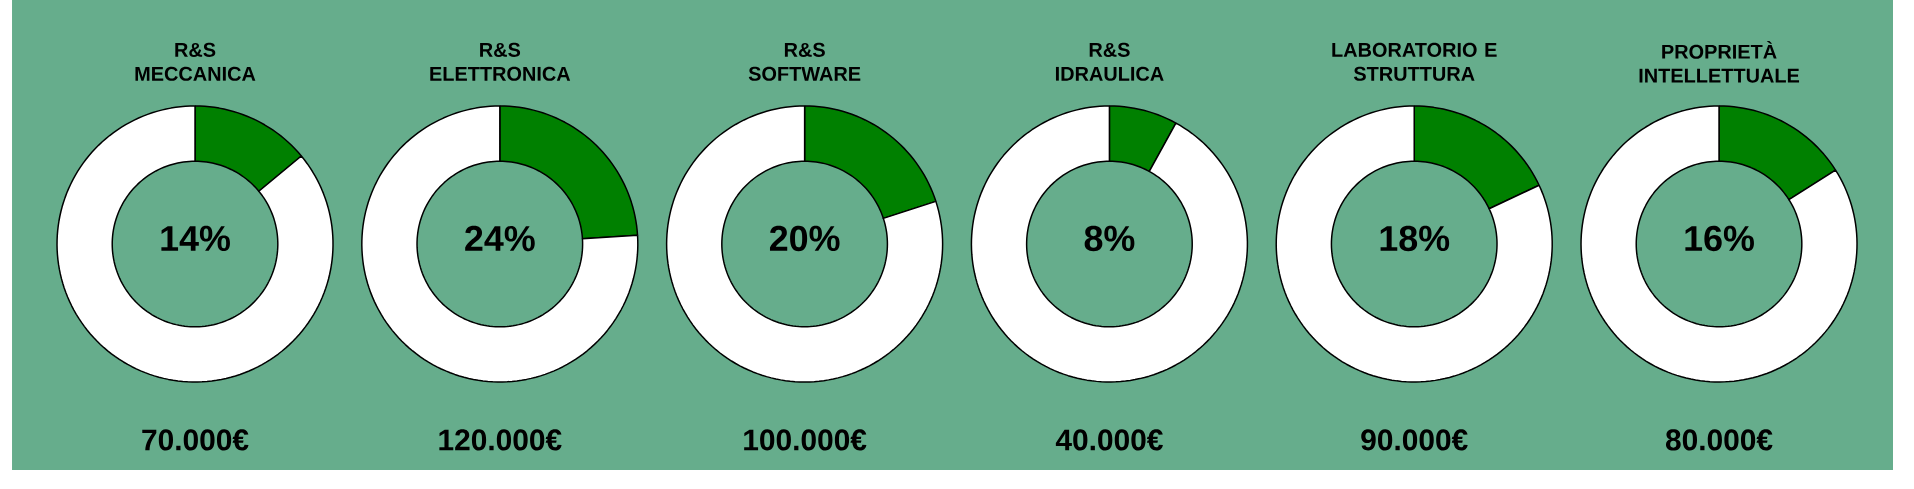 Image resolution: width=1914 pixels, height=489 pixels. I want to click on data-label: 18%, so click(1415, 238).